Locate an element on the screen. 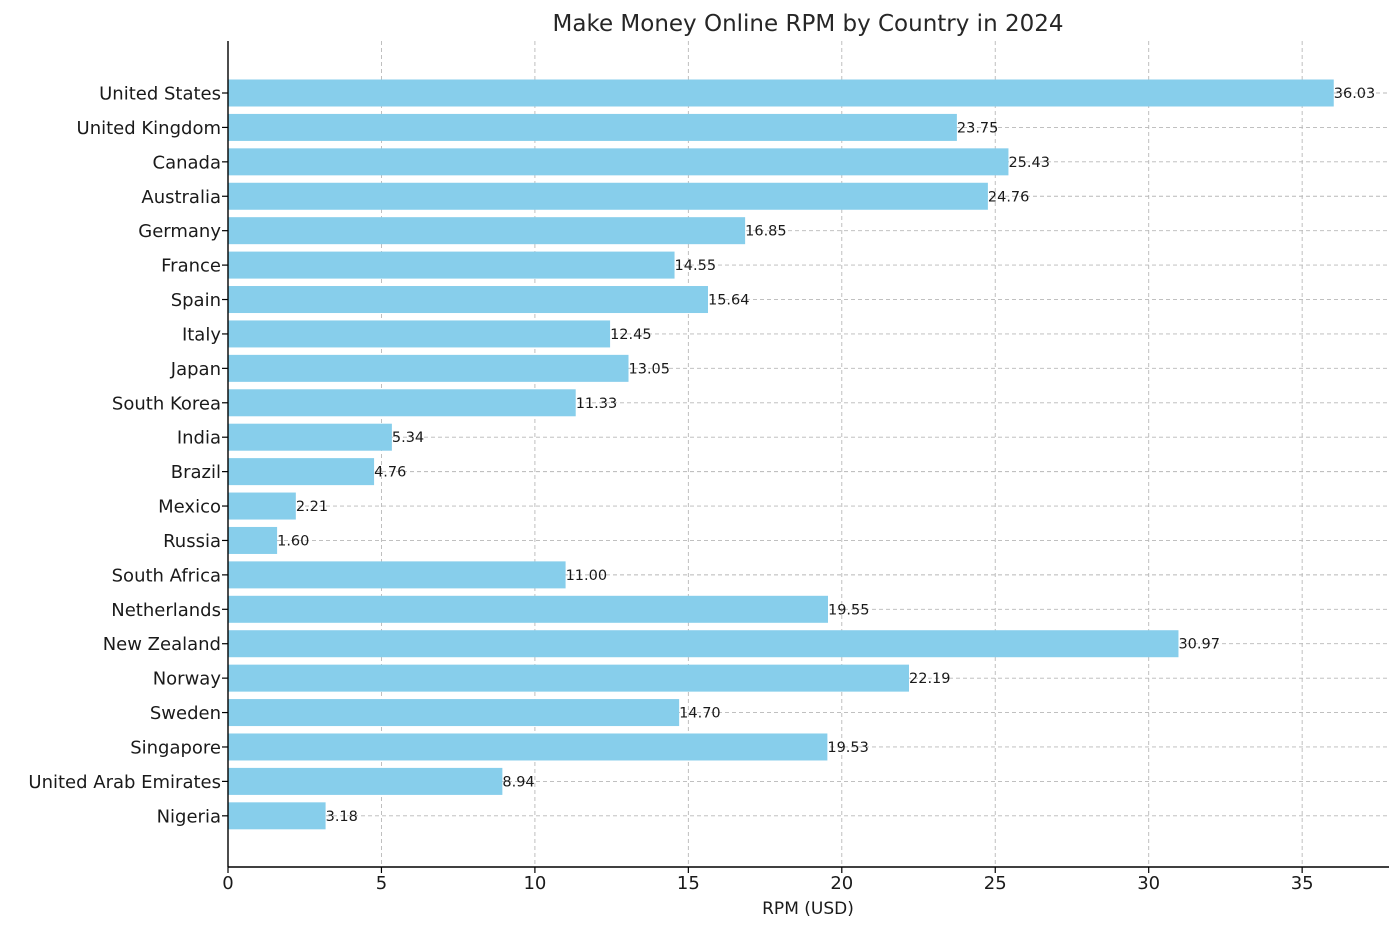 This screenshot has height=930, width=1400. x-tick-label: 35 is located at coordinates (1302, 883).